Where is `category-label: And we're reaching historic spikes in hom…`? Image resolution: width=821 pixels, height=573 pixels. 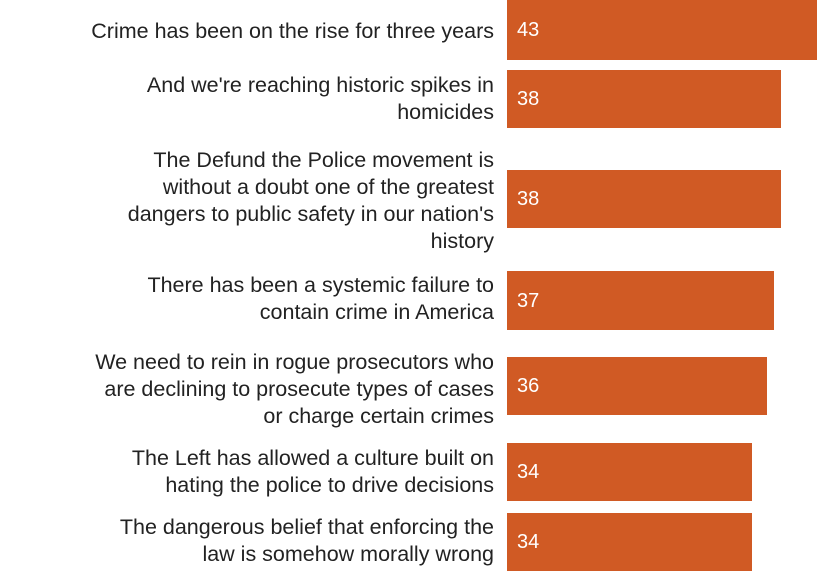 category-label: And we're reaching historic spikes in hom… is located at coordinates (320, 98).